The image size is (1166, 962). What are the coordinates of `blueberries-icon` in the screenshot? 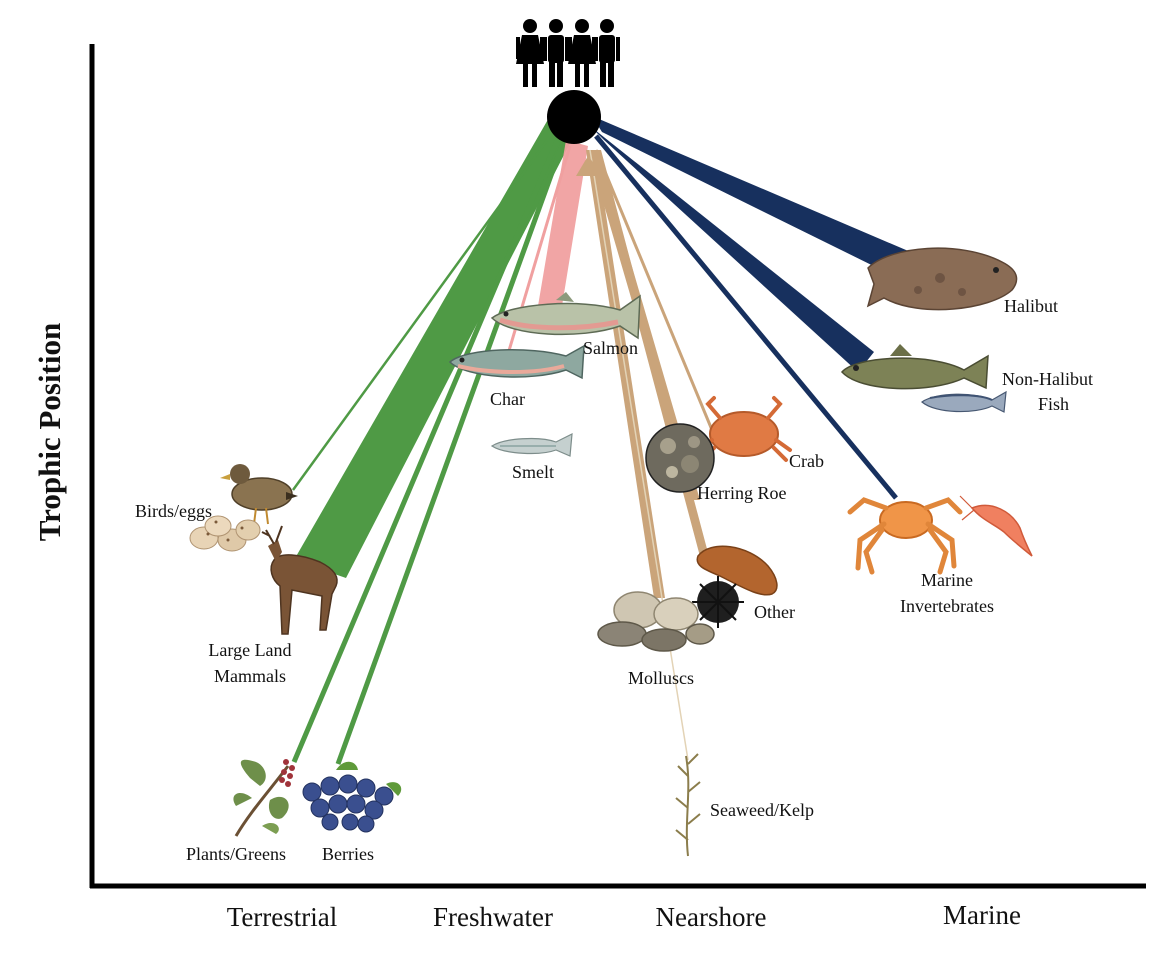 It's located at (352, 797).